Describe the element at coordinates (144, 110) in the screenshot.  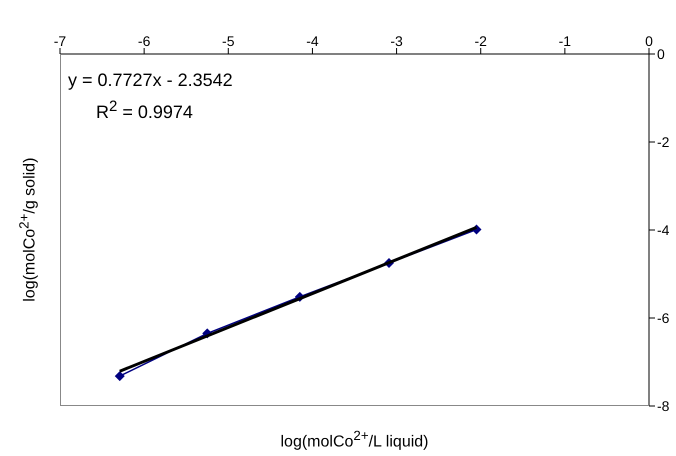
I see `annotation: R$^{2}$ = 0.9974` at that location.